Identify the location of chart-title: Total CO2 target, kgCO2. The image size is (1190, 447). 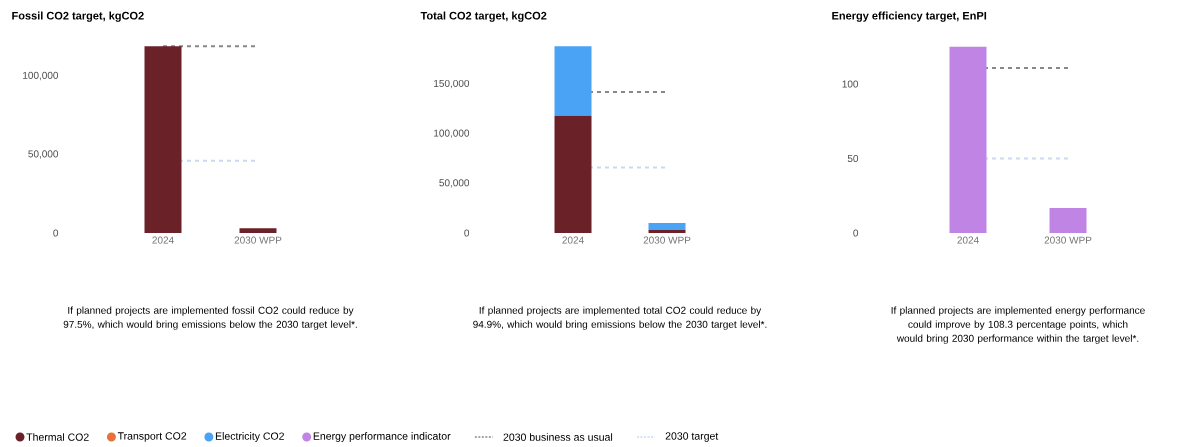
(483, 16).